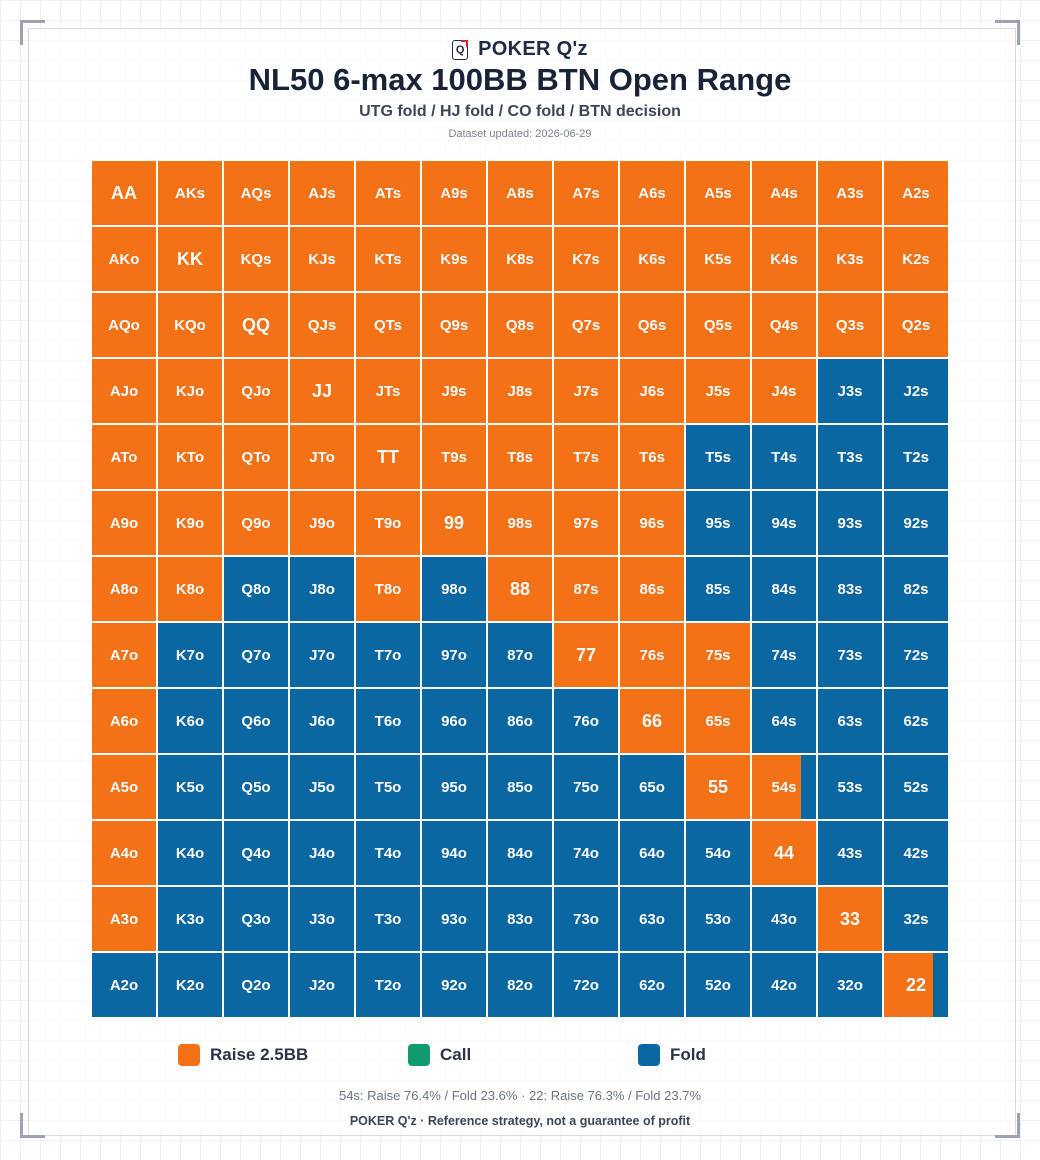 The image size is (1040, 1160). Describe the element at coordinates (454, 589) in the screenshot. I see `hand-cell-98o: 98o` at that location.